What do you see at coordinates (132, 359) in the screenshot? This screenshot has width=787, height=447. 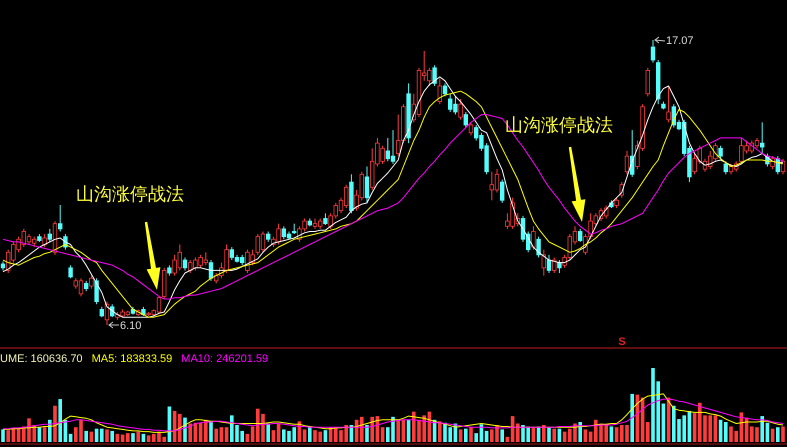 I see `text: MA5: 183833.59` at bounding box center [132, 359].